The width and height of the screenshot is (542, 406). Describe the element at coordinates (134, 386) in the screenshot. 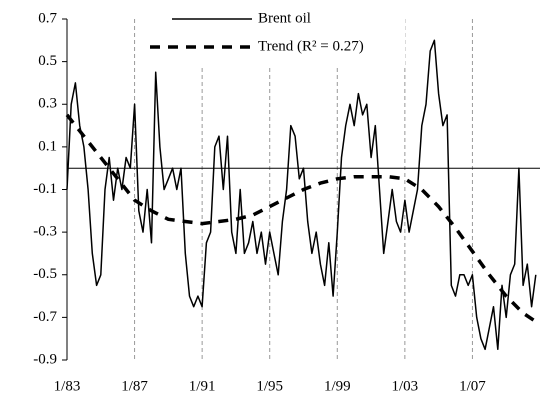

I see `x-tick-label: 1/87` at that location.